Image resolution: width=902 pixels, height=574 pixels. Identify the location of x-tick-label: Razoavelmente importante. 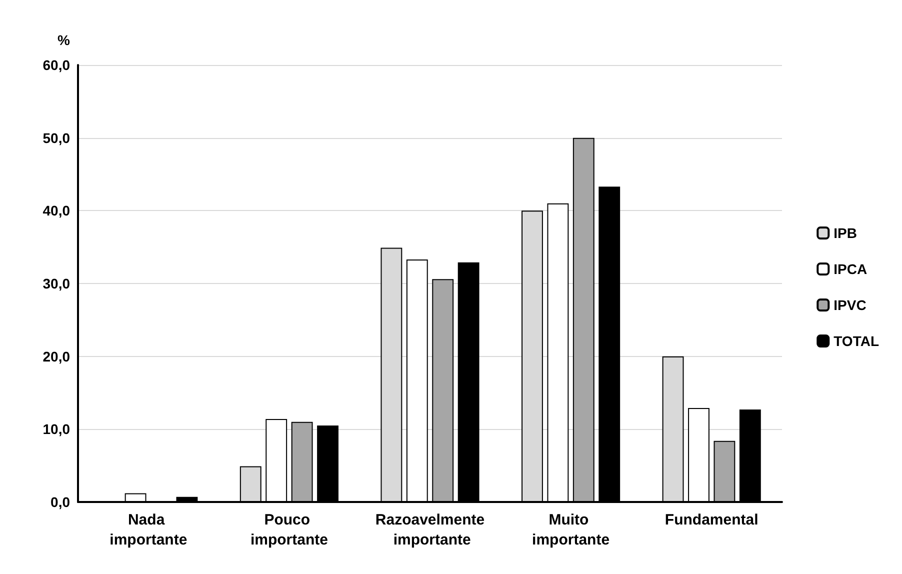
(430, 530).